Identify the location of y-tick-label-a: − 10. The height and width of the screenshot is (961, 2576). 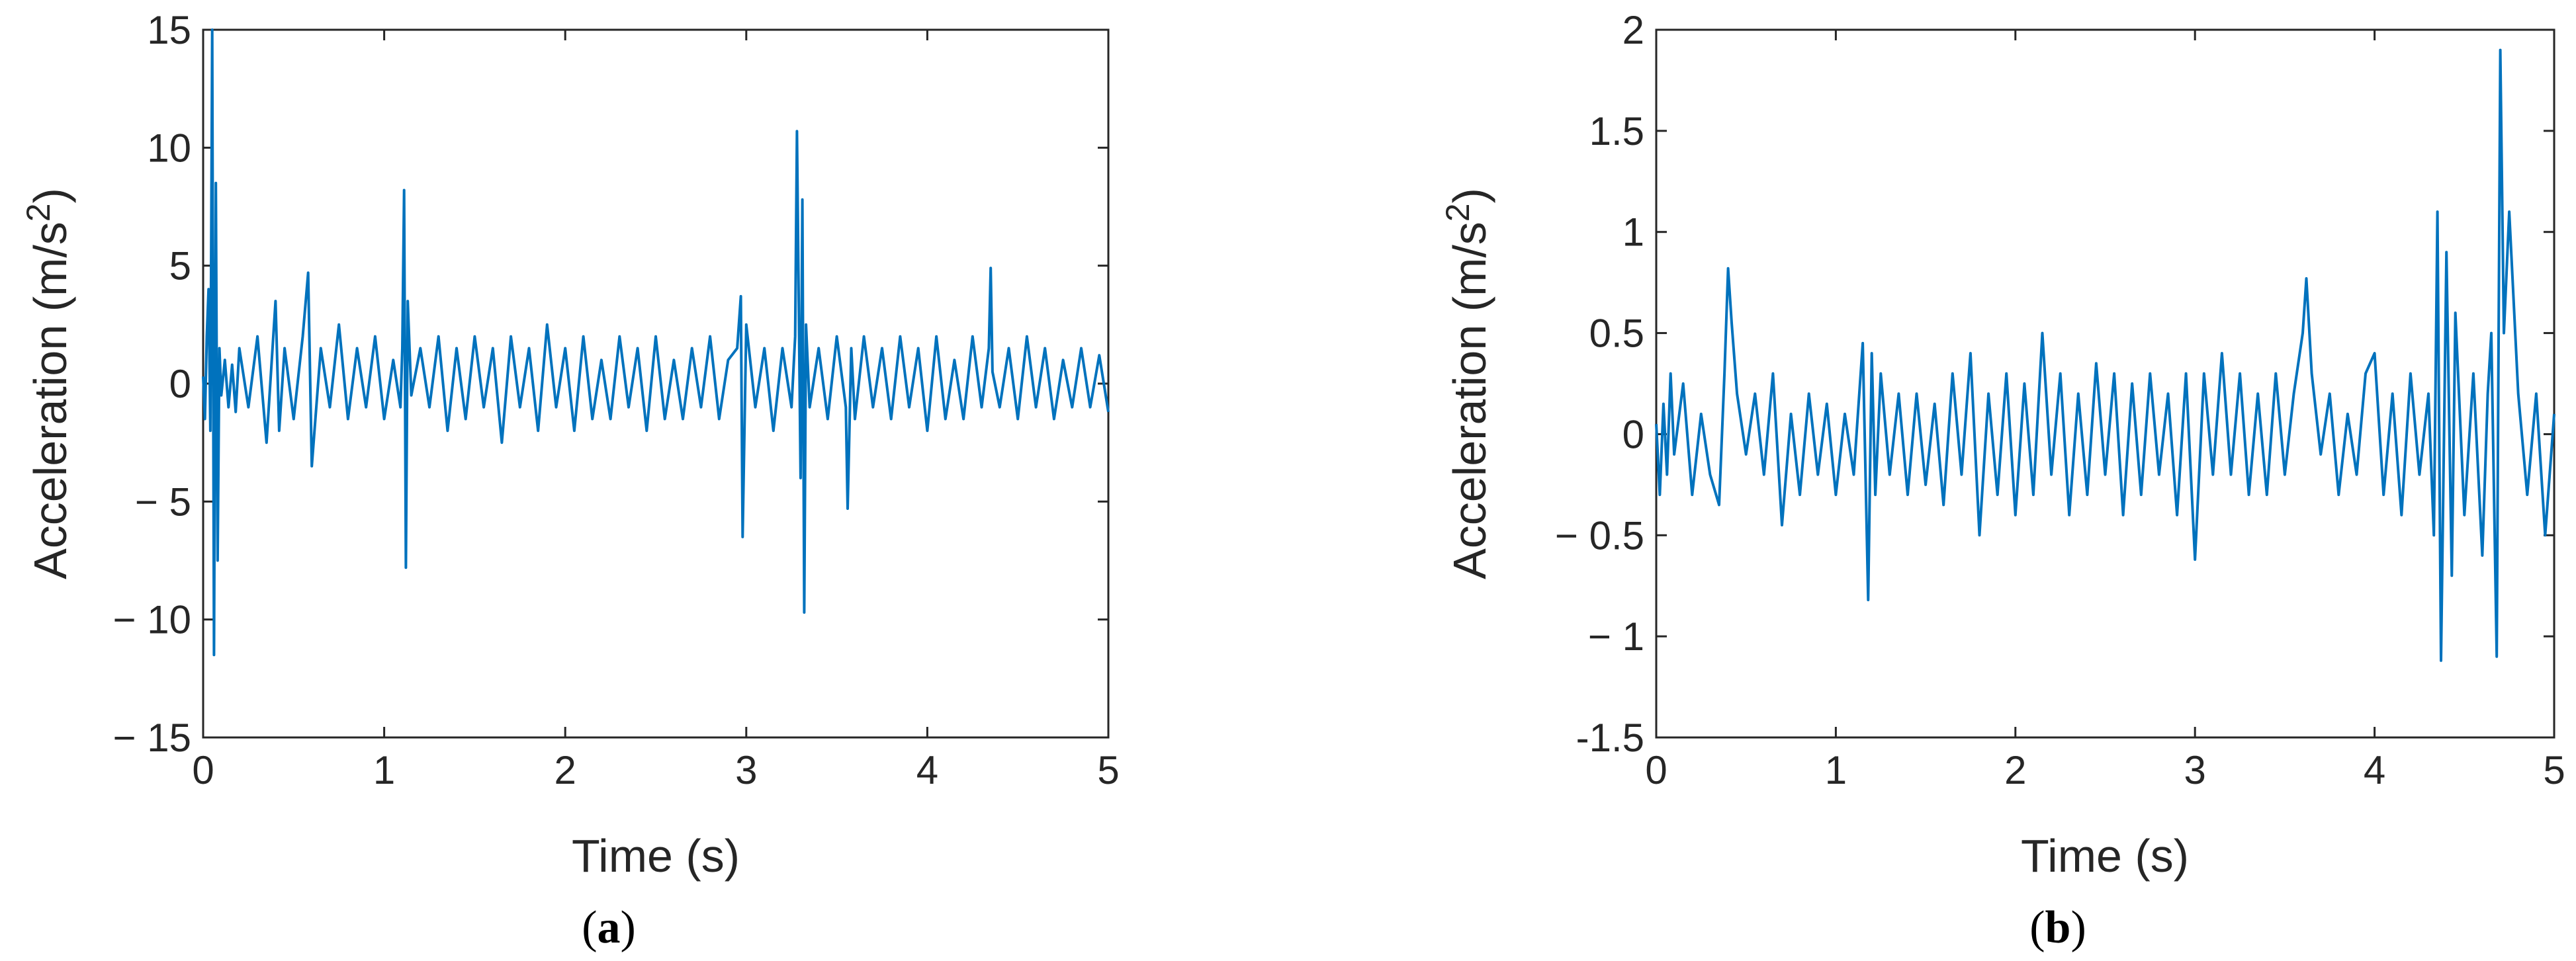
(152, 620).